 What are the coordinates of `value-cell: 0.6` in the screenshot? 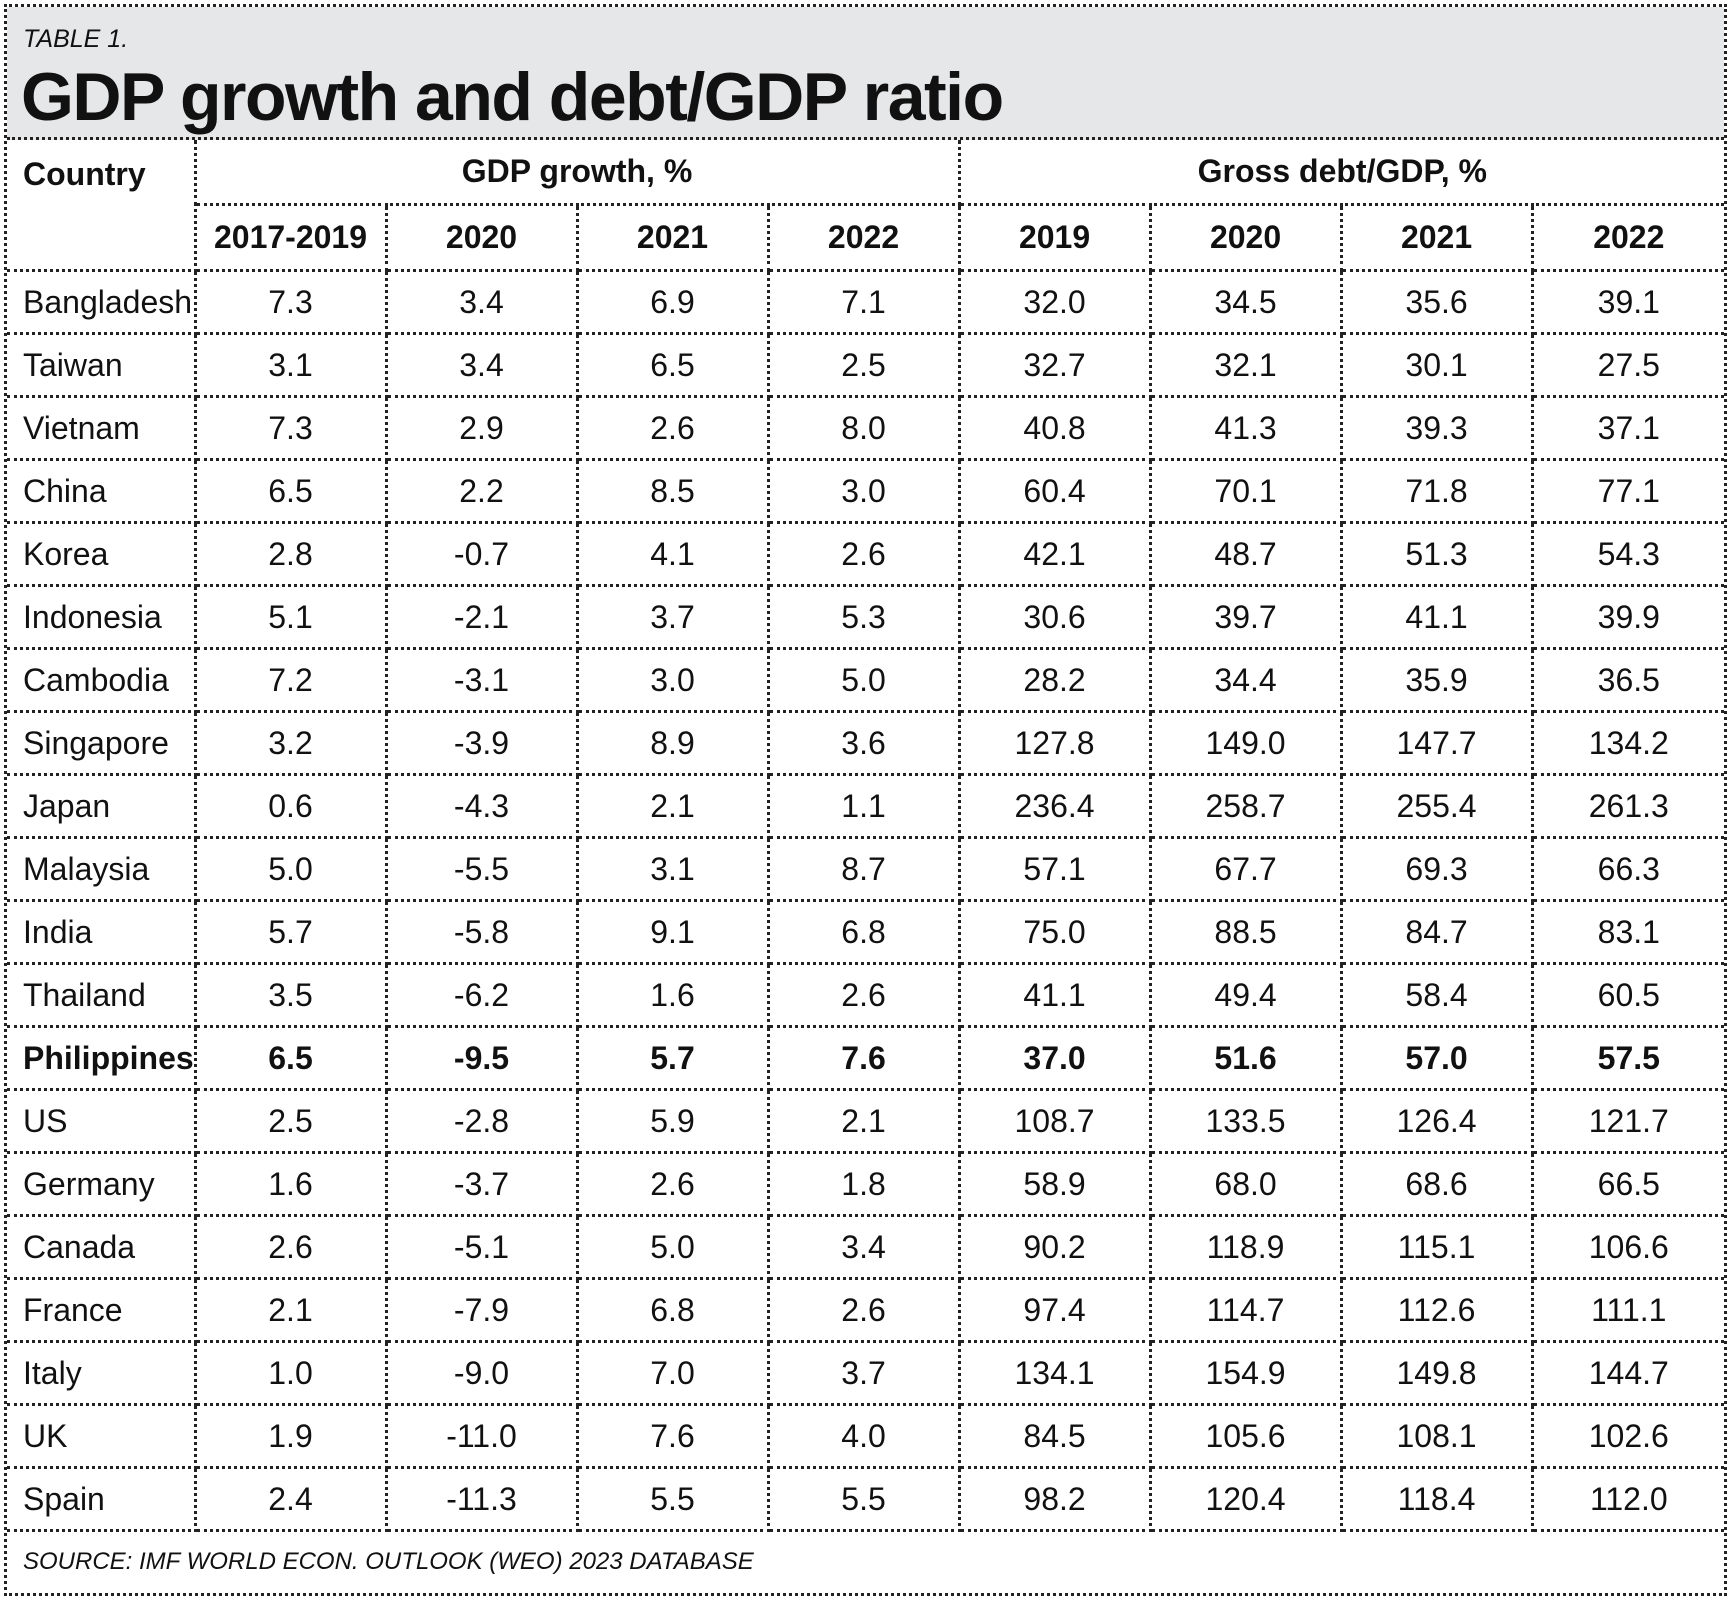 It's located at (291, 806).